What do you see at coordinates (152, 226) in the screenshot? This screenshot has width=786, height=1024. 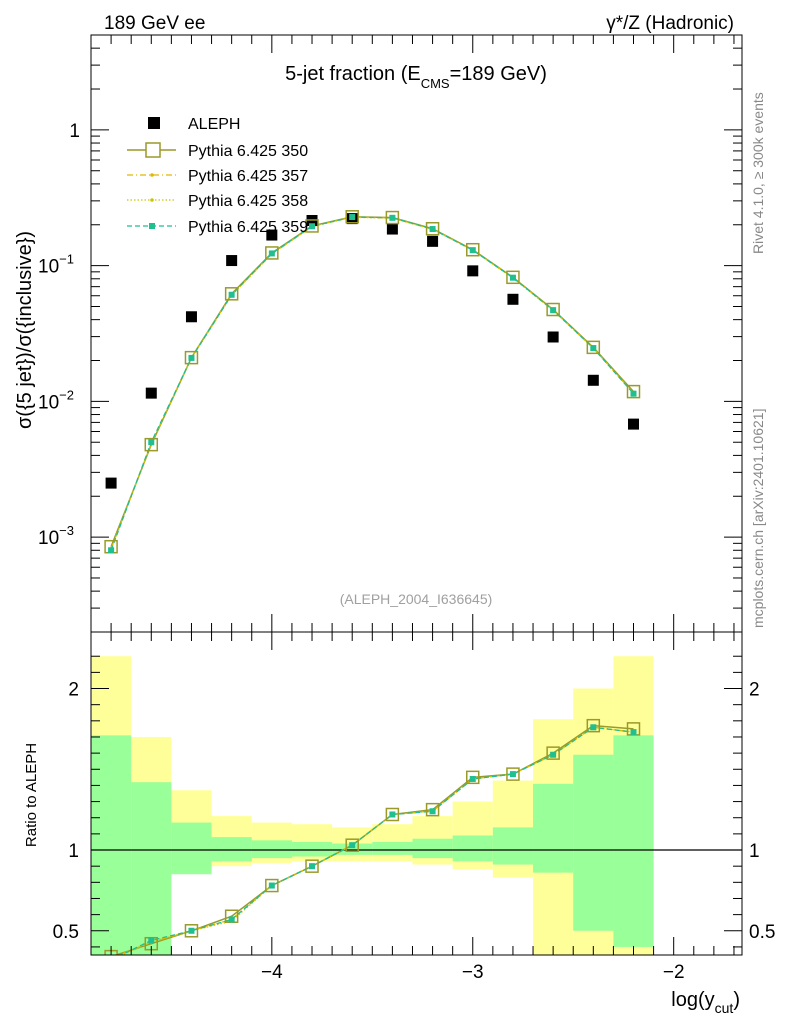 I see `legend-marker-filled-square` at bounding box center [152, 226].